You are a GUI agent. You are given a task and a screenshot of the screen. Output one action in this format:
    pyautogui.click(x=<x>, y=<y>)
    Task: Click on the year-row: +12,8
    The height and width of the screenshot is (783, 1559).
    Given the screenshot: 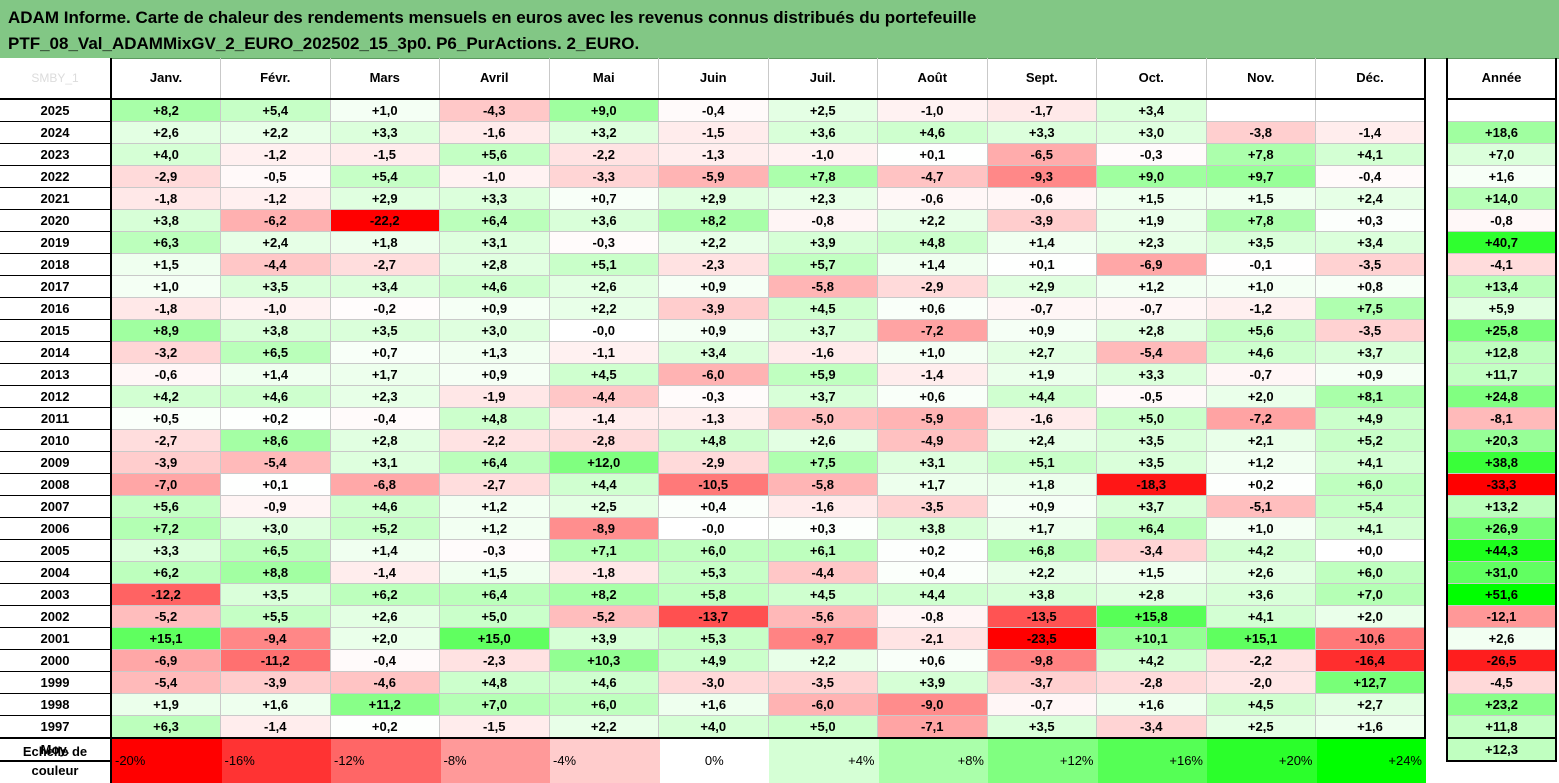 What is the action you would take?
    pyautogui.click(x=1501, y=352)
    